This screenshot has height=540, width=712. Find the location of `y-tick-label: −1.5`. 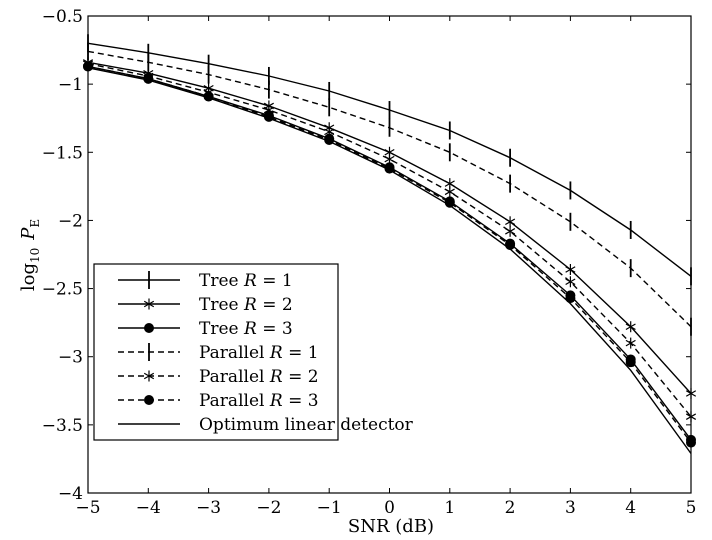

y-tick-label: −1.5 is located at coordinates (62, 153).